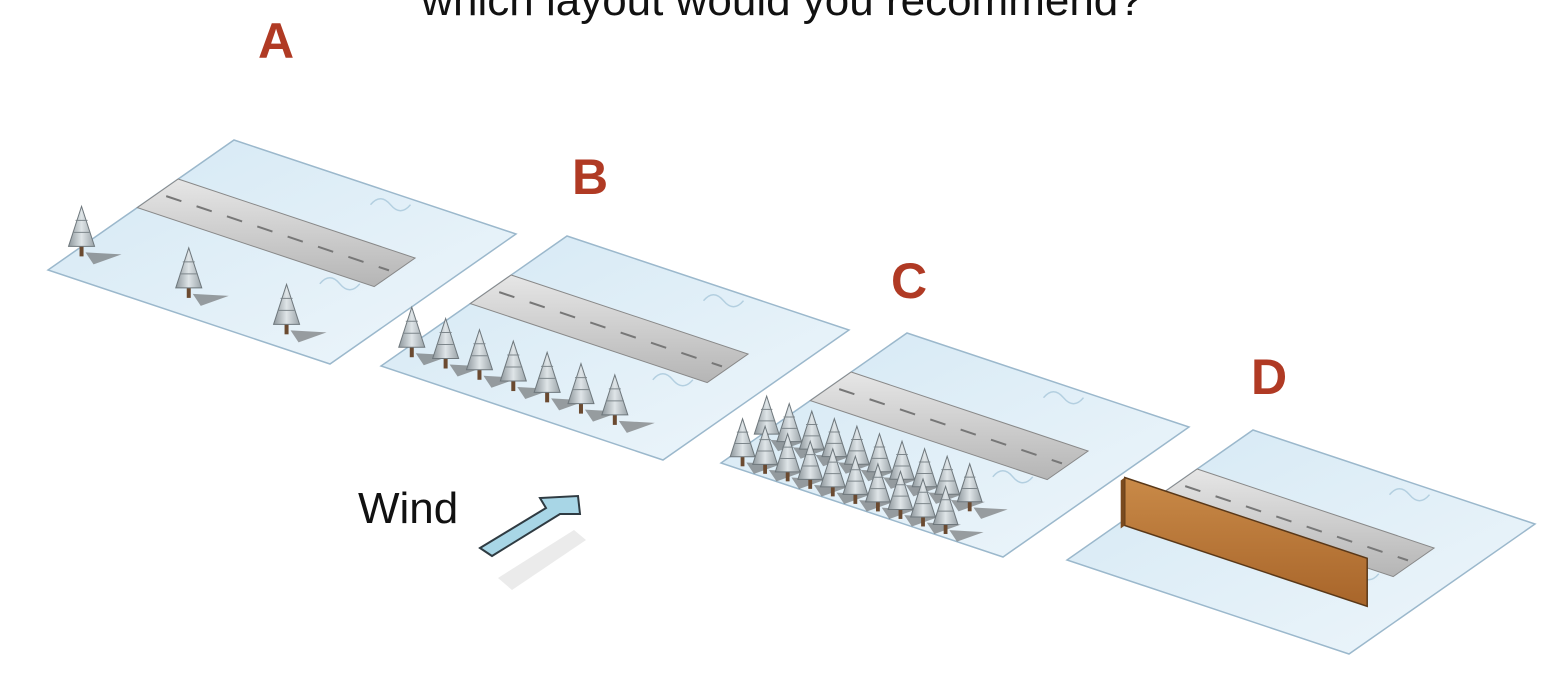 Image resolution: width=1564 pixels, height=698 pixels. I want to click on panel-a, so click(282, 252).